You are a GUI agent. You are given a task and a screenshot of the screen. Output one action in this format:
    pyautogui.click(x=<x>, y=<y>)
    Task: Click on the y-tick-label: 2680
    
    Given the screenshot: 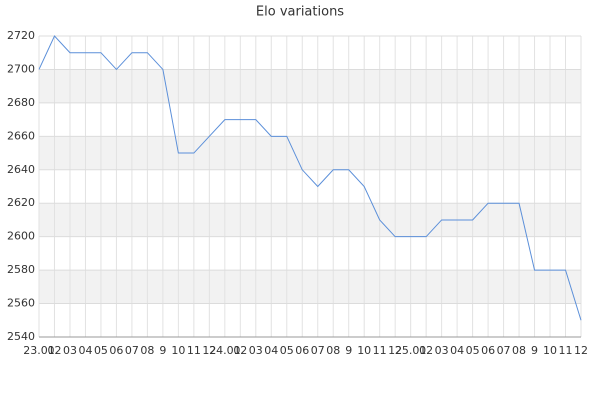 What is the action you would take?
    pyautogui.click(x=21, y=102)
    